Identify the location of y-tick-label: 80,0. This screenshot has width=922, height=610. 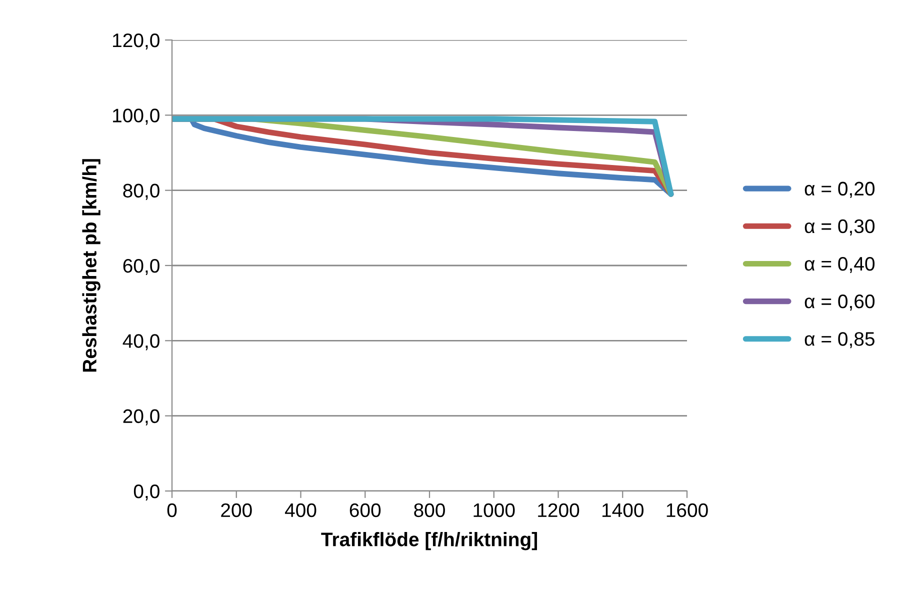
(141, 192).